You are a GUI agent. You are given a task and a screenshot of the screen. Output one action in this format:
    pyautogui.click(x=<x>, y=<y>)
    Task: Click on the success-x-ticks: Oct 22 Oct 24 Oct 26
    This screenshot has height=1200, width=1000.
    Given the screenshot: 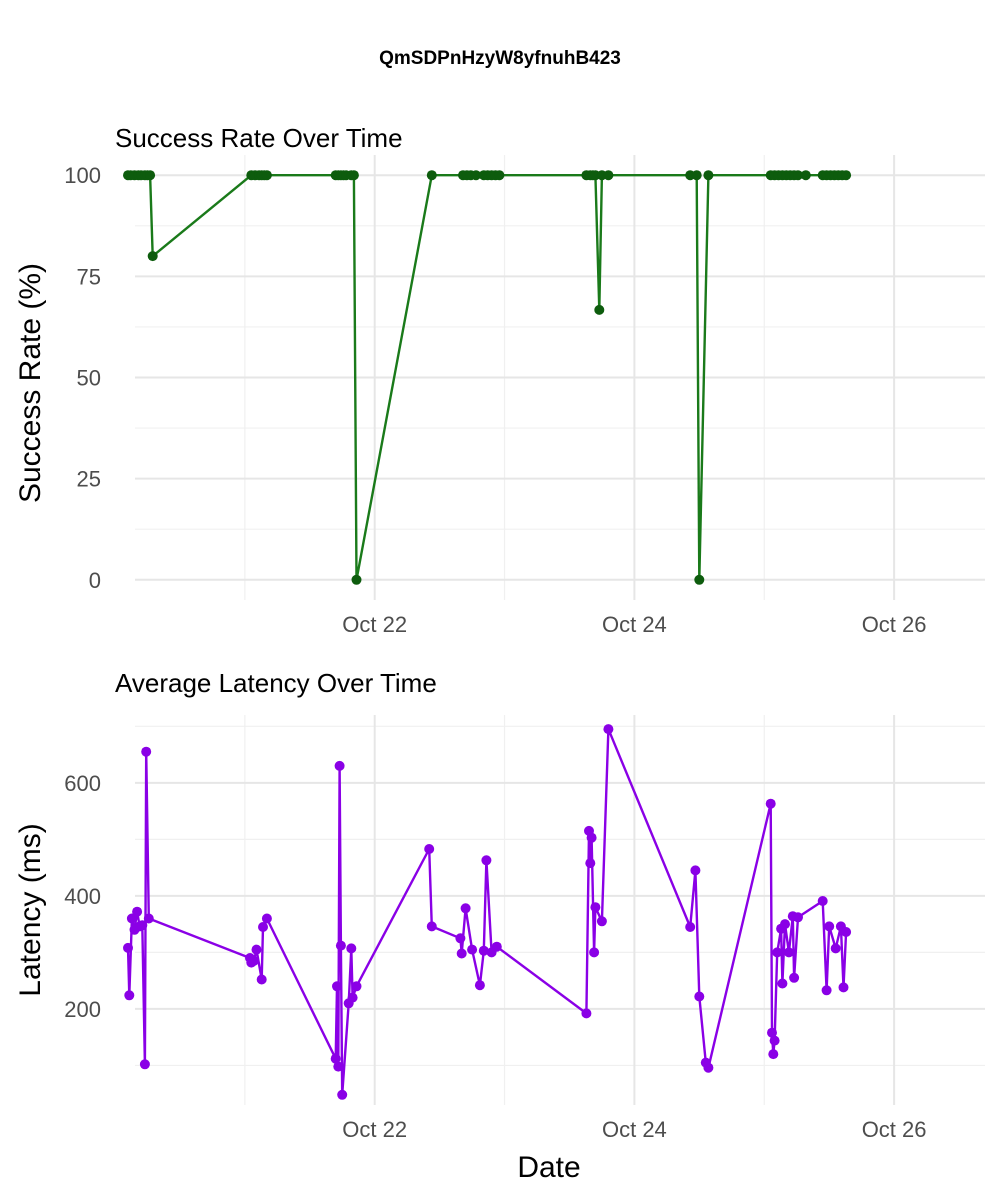 What is the action you would take?
    pyautogui.click(x=634, y=624)
    